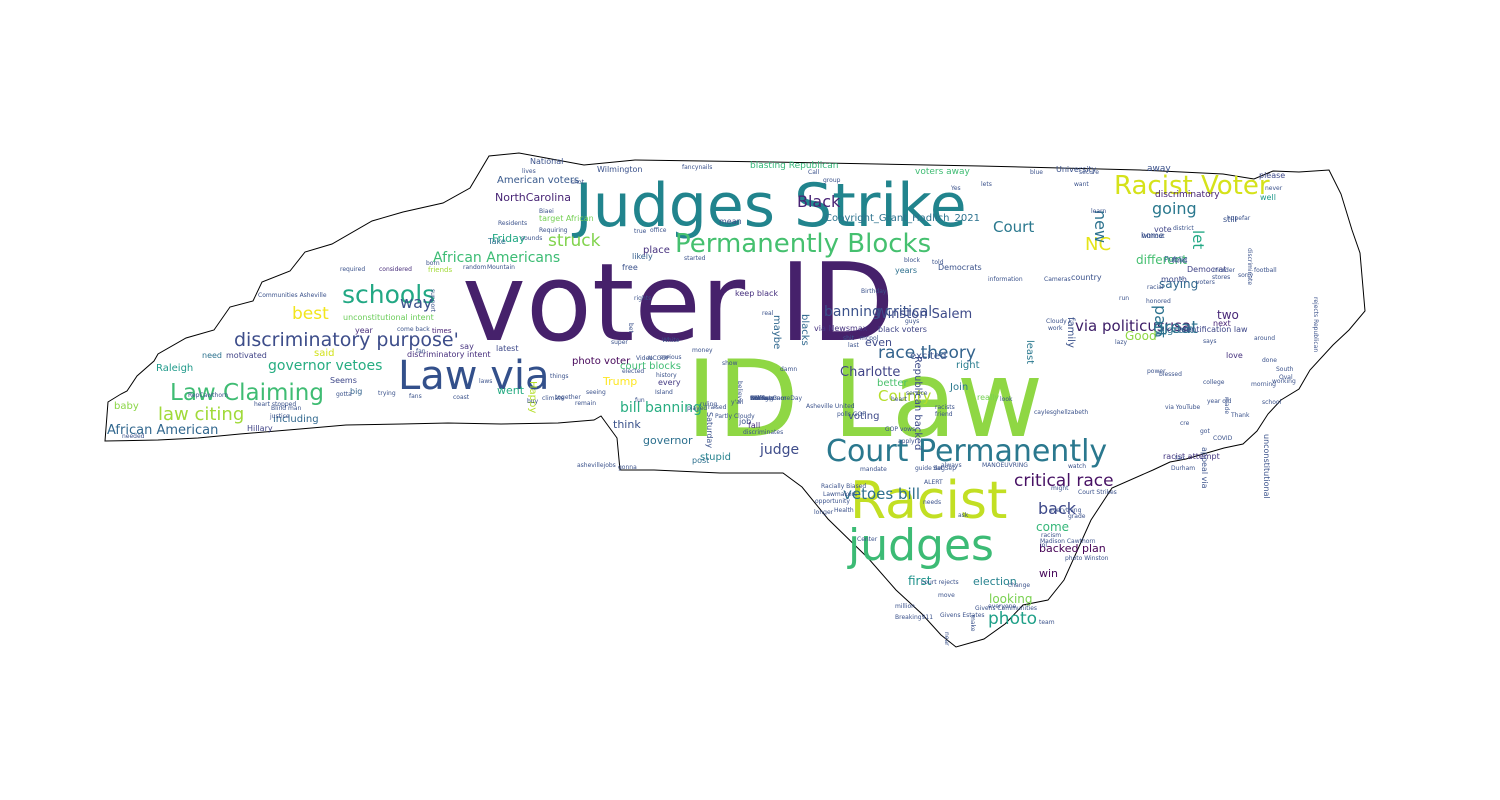 Image resolution: width=1500 pixels, height=800 pixels. I want to click on cloud-word: work, so click(1055, 328).